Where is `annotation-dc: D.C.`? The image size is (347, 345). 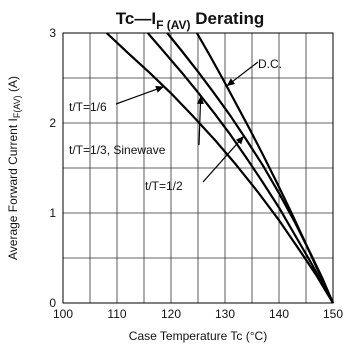 annotation-dc: D.C. is located at coordinates (270, 64).